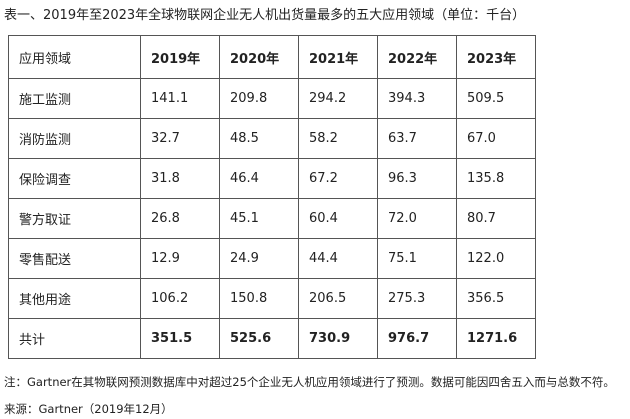 The height and width of the screenshot is (419, 630). I want to click on table-cell: 31.8, so click(180, 178).